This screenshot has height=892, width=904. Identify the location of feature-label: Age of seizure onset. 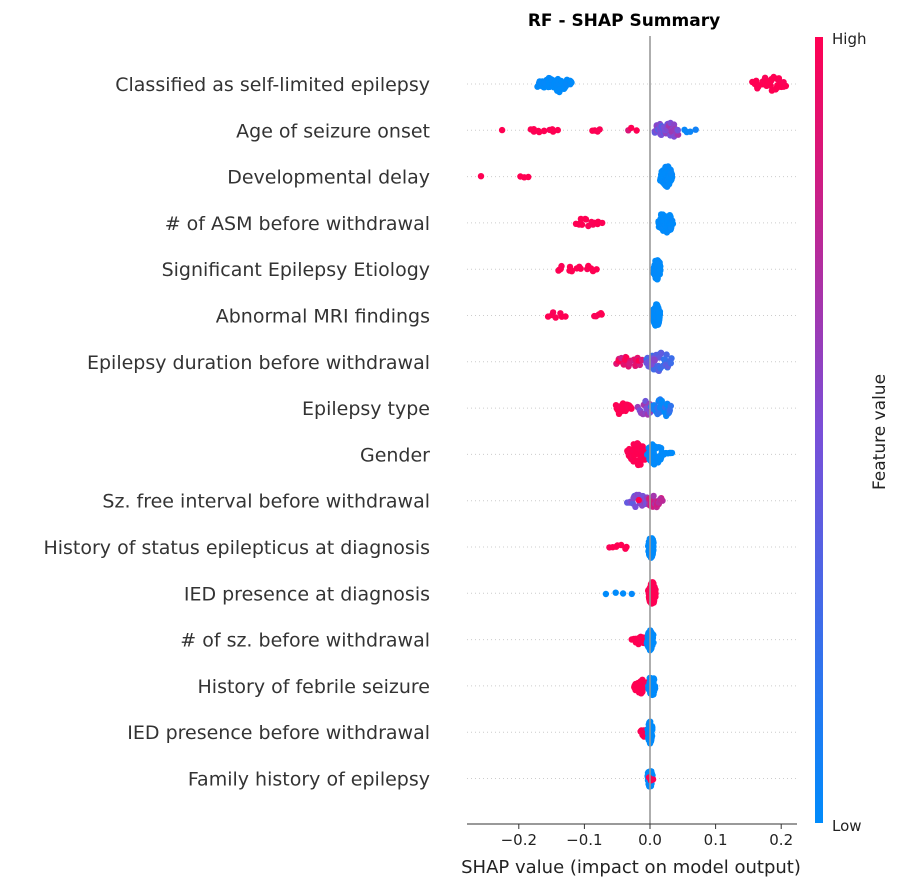
(333, 131).